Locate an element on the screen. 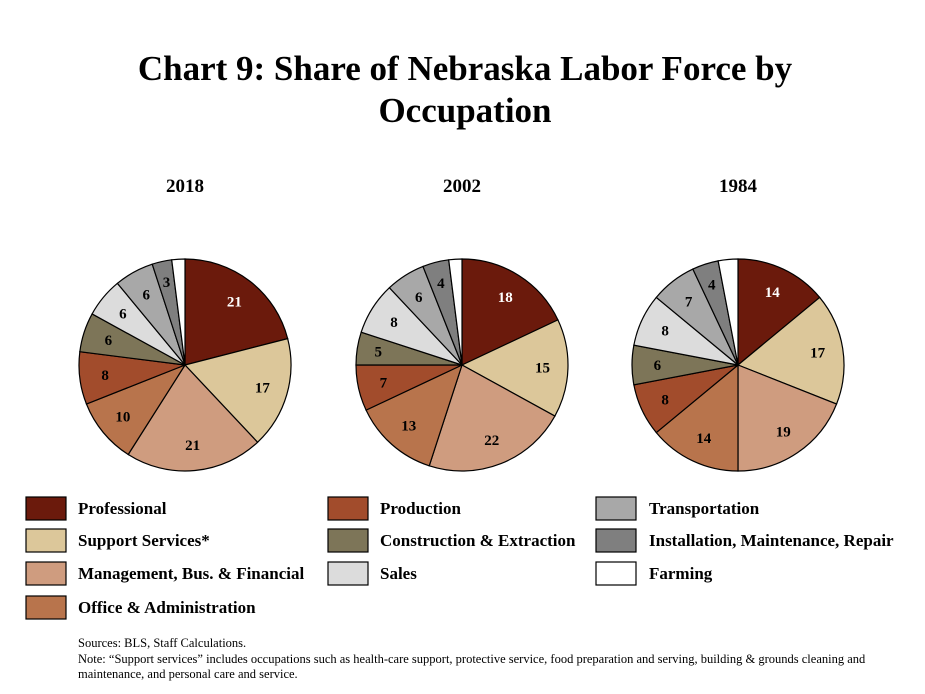 This screenshot has width=925, height=694. legend-label: Office & Administration is located at coordinates (167, 607).